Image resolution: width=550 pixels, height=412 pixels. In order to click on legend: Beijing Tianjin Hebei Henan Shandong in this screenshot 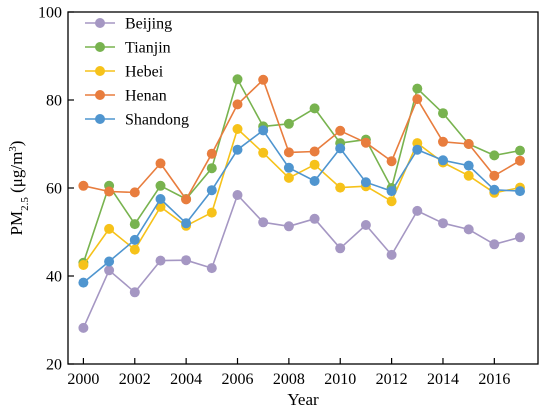, I will do `click(137, 72)`.